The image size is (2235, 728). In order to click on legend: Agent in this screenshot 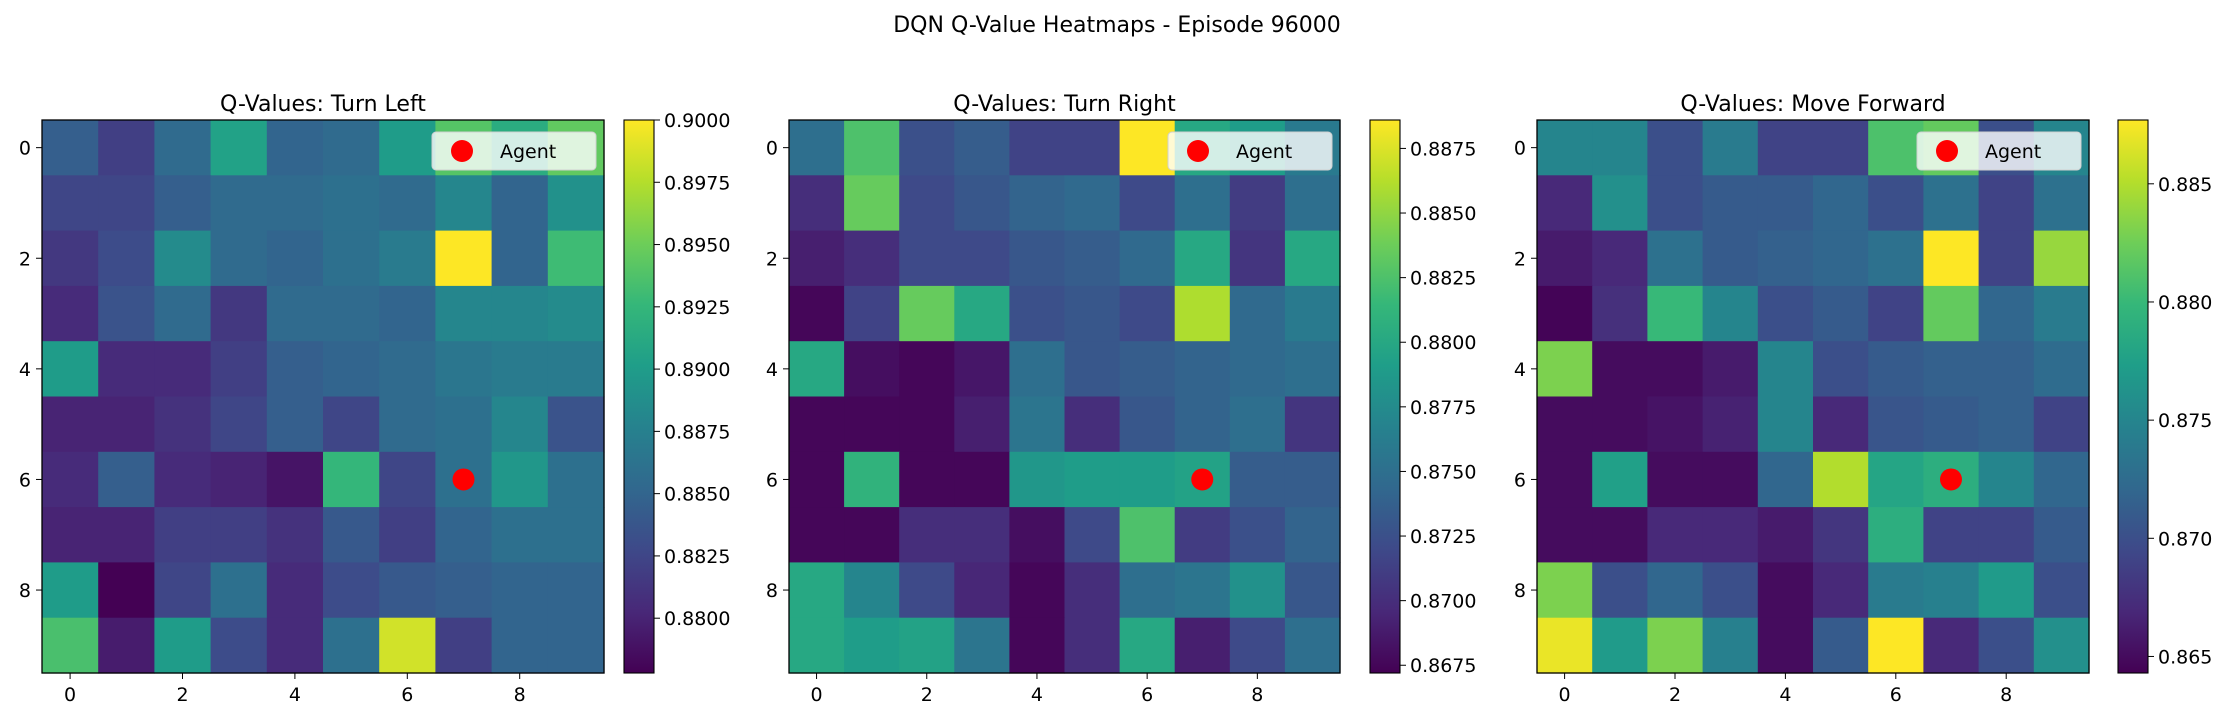, I will do `click(514, 151)`.